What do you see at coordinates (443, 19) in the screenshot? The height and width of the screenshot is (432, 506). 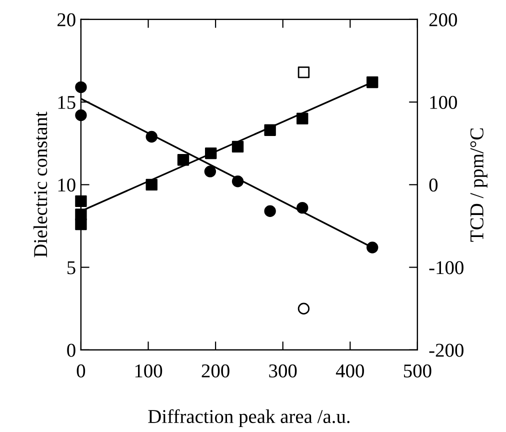 I see `y2-tick-label: 200` at bounding box center [443, 19].